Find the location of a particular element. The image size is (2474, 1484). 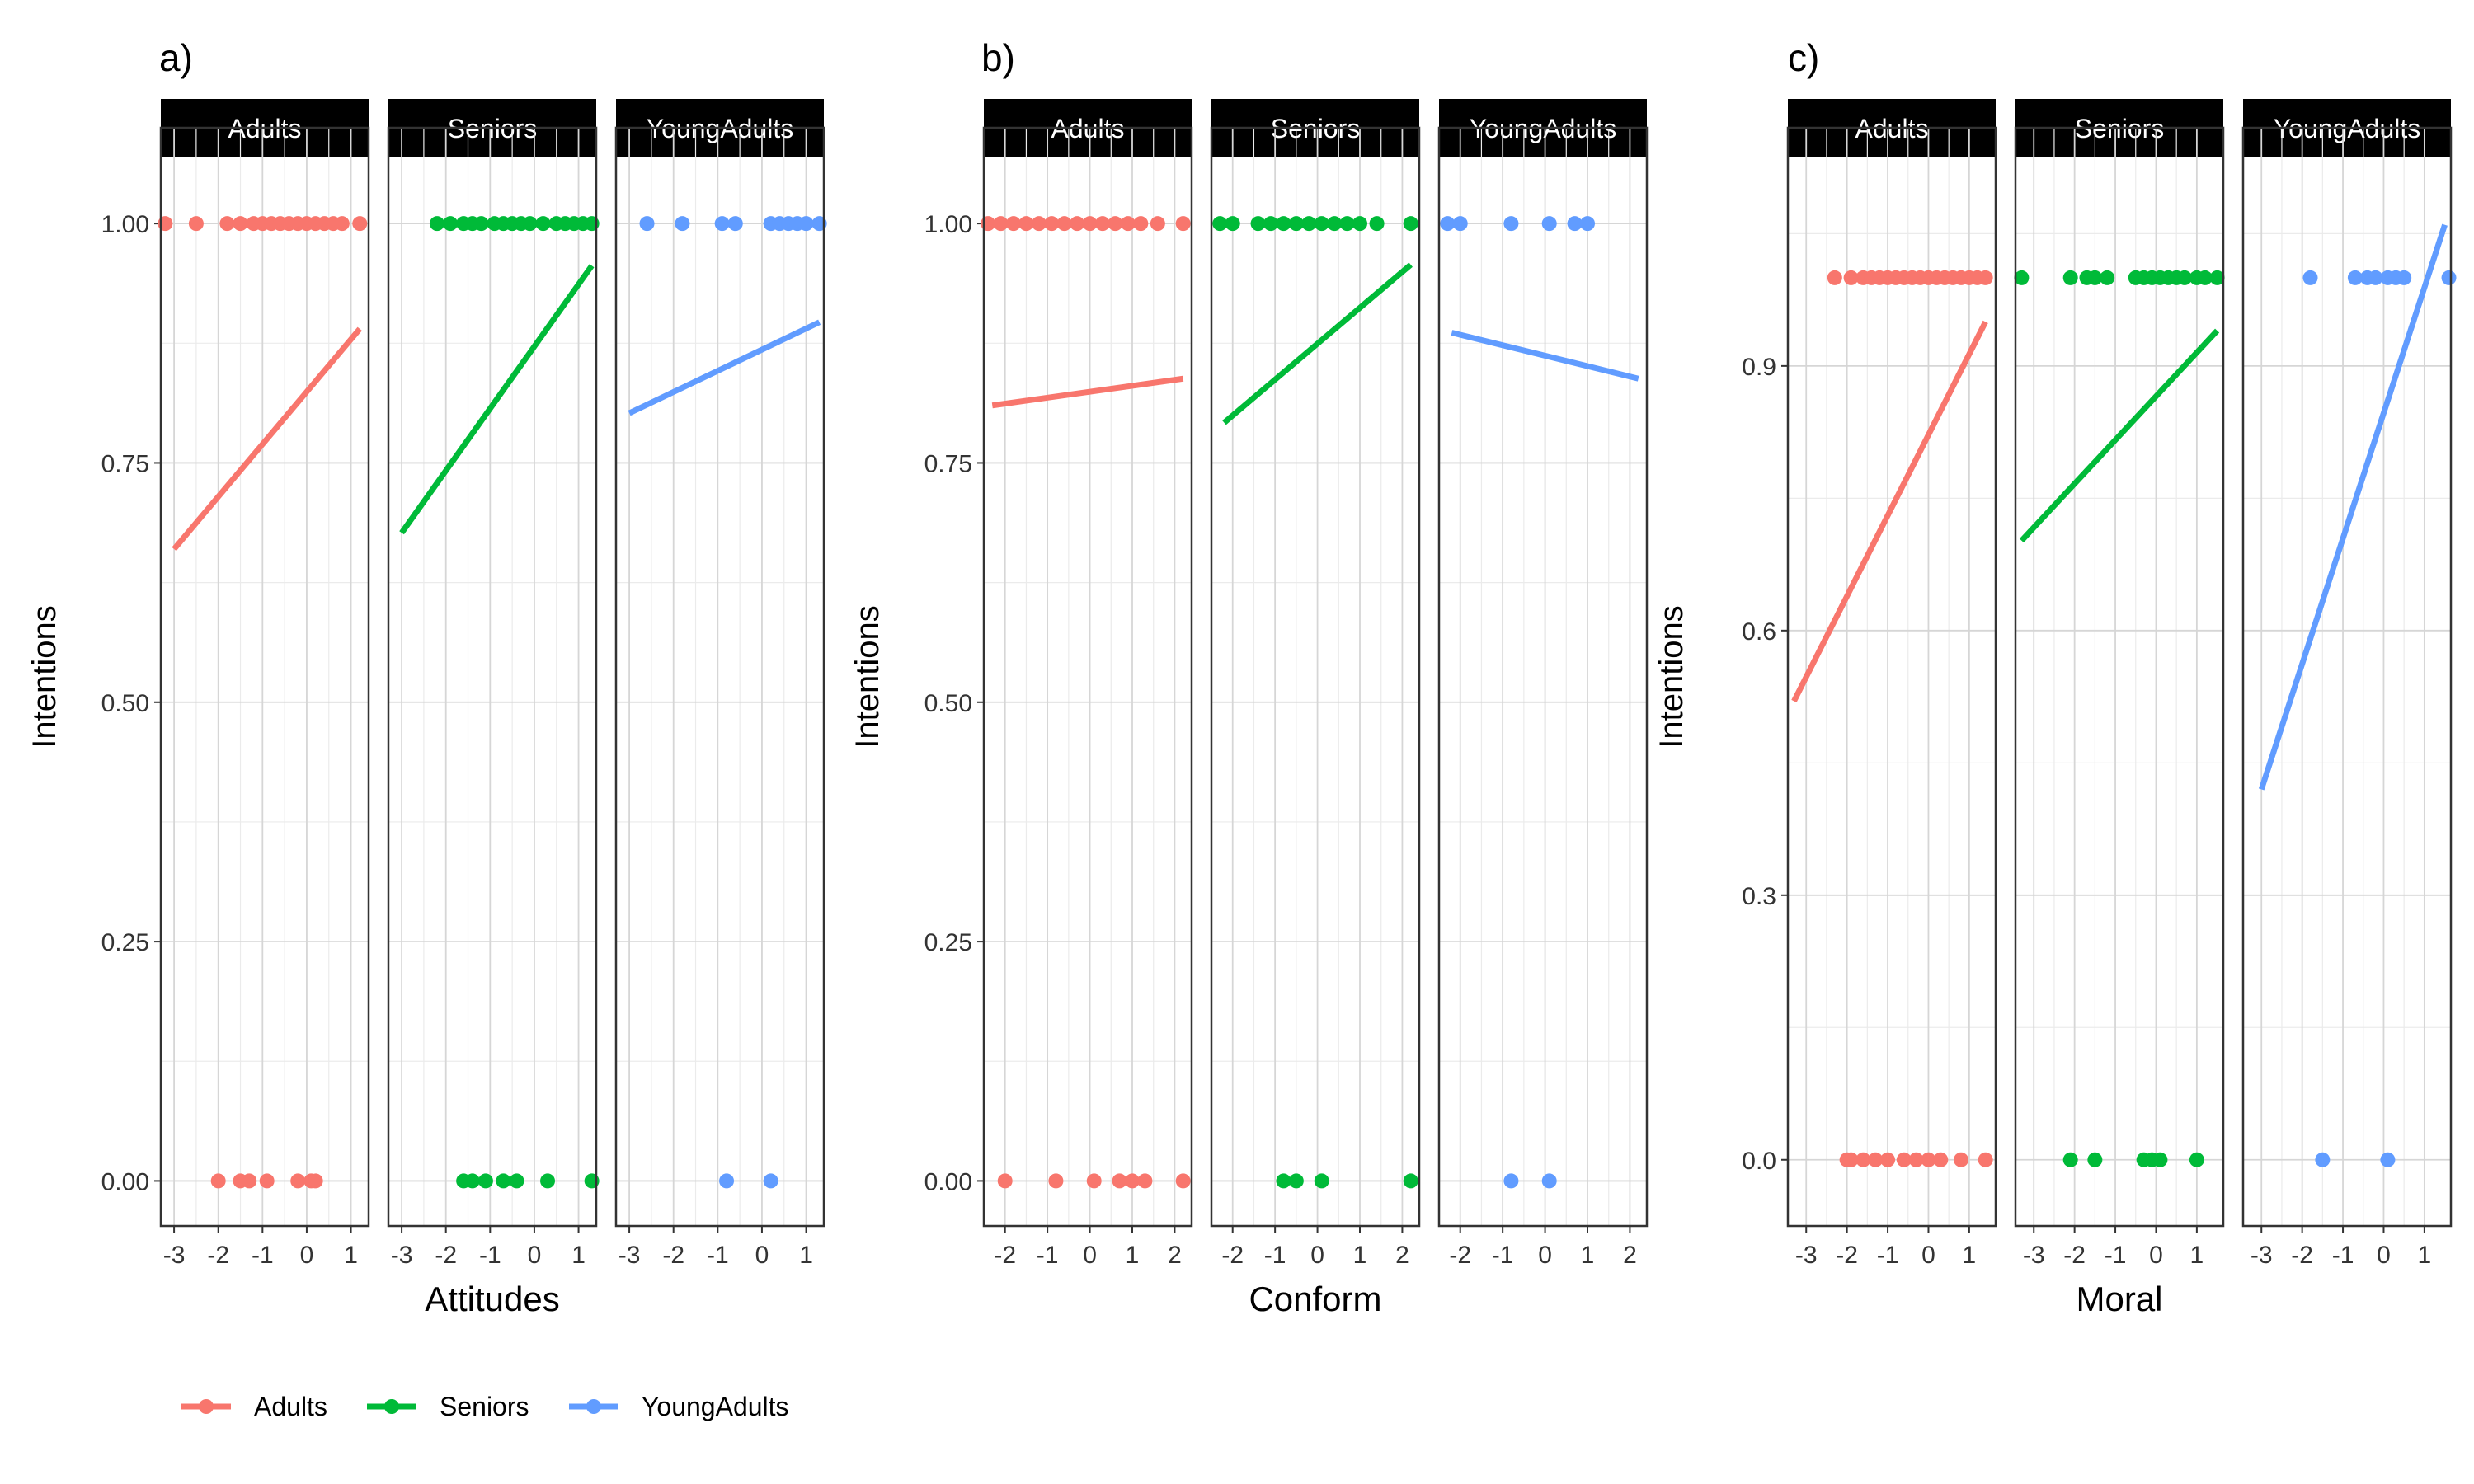

legend-label: Adults is located at coordinates (290, 1406).